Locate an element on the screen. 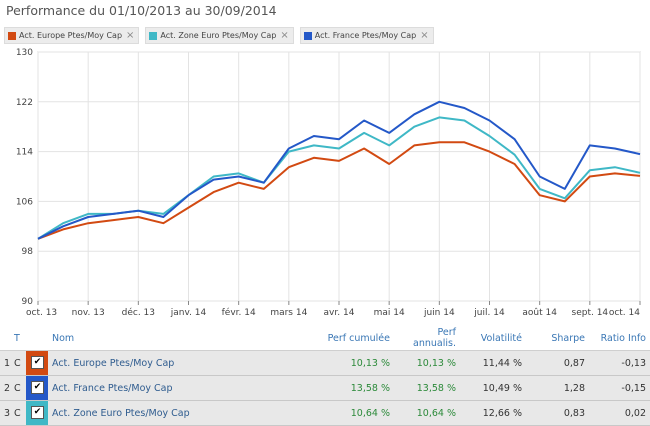 This screenshot has width=650, height=426. header-perf-annualis-1: Perf is located at coordinates (447, 332).